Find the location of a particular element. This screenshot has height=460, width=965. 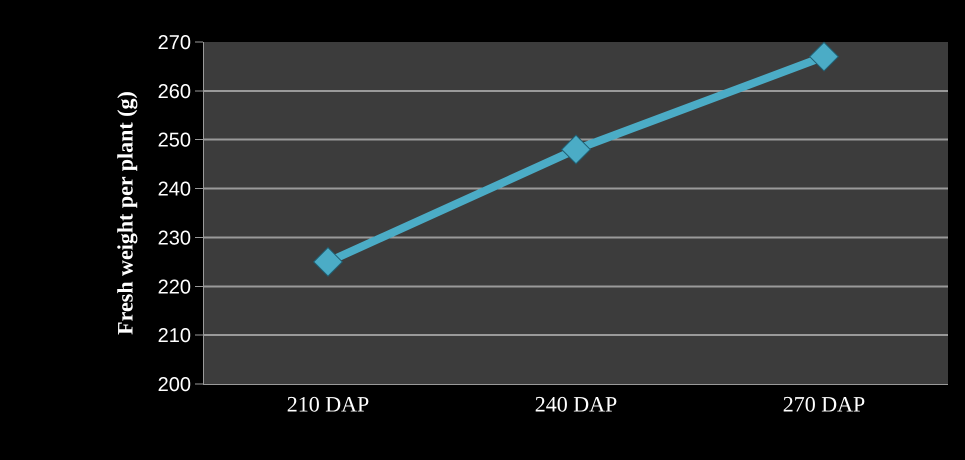

y-tick-label: 250 is located at coordinates (174, 141).